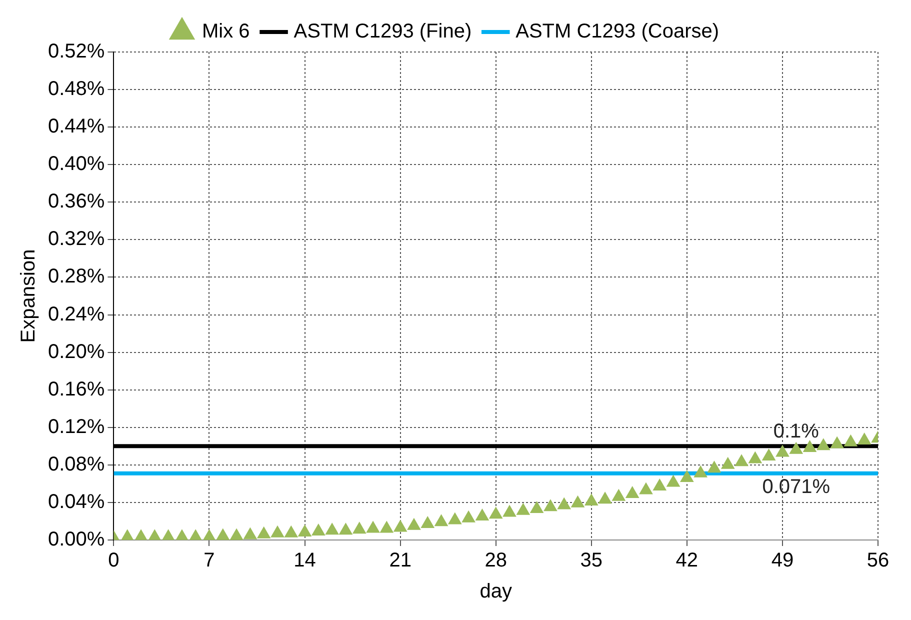  I want to click on x-tick-label: 21, so click(400, 561).